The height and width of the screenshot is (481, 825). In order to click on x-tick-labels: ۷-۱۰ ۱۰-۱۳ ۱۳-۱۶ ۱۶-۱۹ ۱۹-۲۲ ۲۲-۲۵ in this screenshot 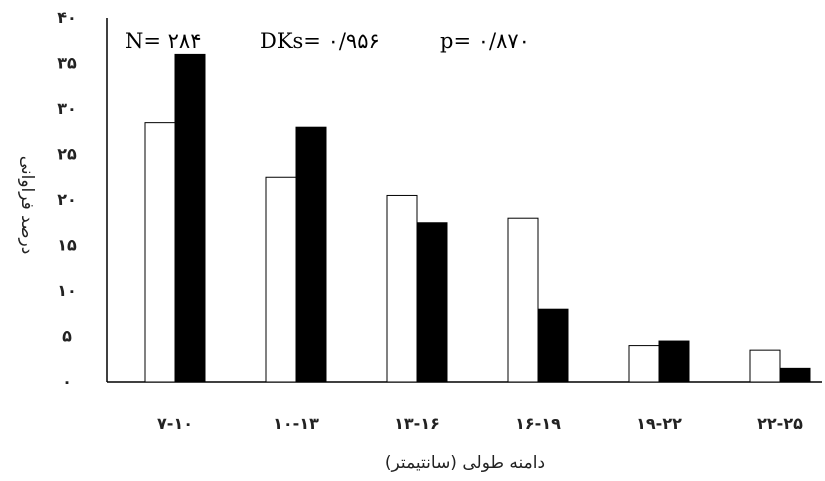, I will do `click(480, 423)`.